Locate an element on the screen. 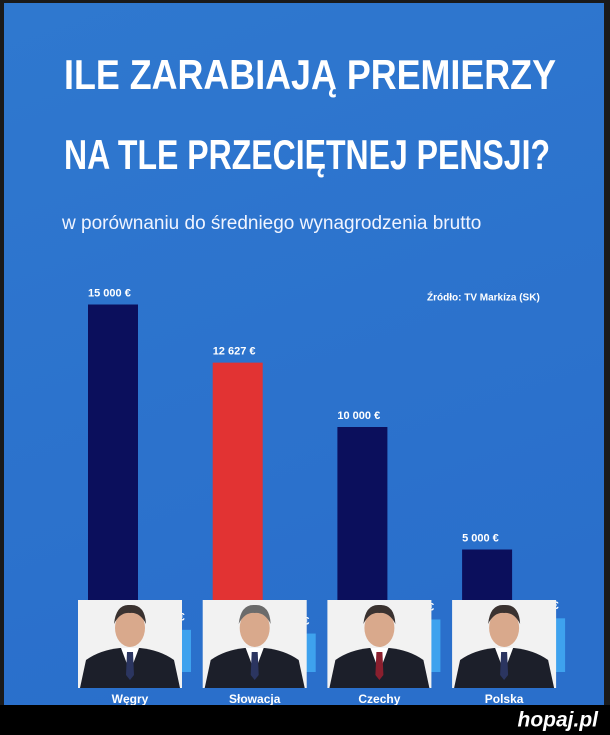  chart-title: NA TLE PRZECIĘTNEJ PENSJI? is located at coordinates (307, 154).